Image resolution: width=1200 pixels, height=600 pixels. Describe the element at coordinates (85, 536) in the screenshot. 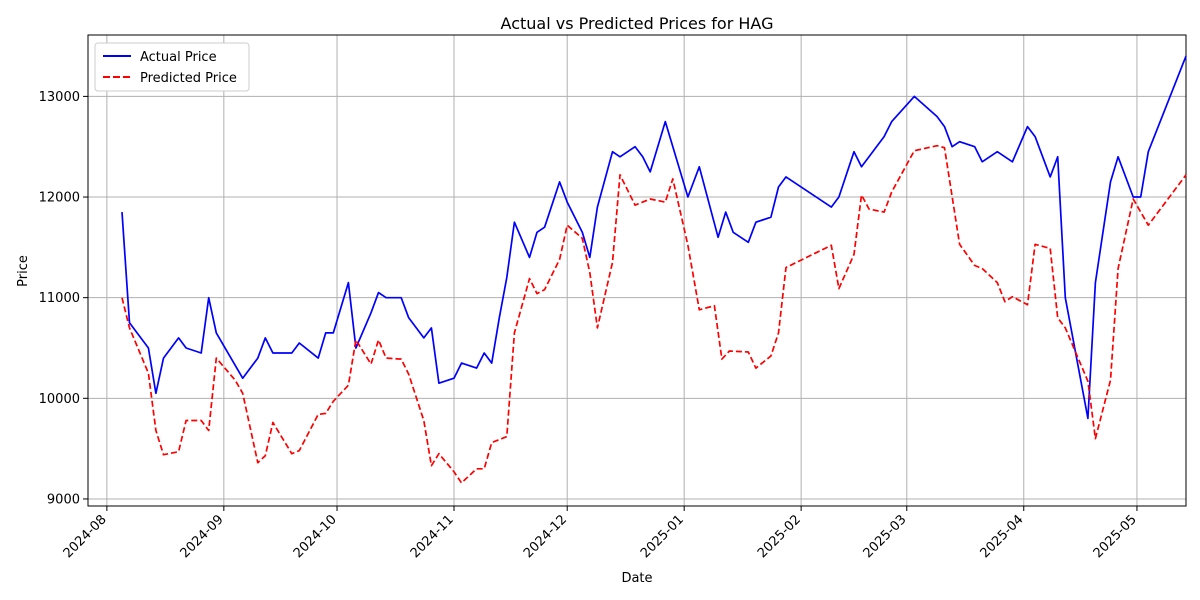

I see `x-tick-label: 2024-08` at that location.